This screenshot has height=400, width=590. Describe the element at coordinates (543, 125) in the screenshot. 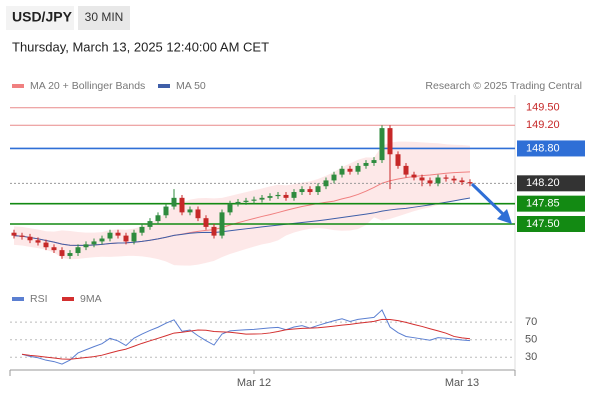

I see `level-label: 149.20` at that location.